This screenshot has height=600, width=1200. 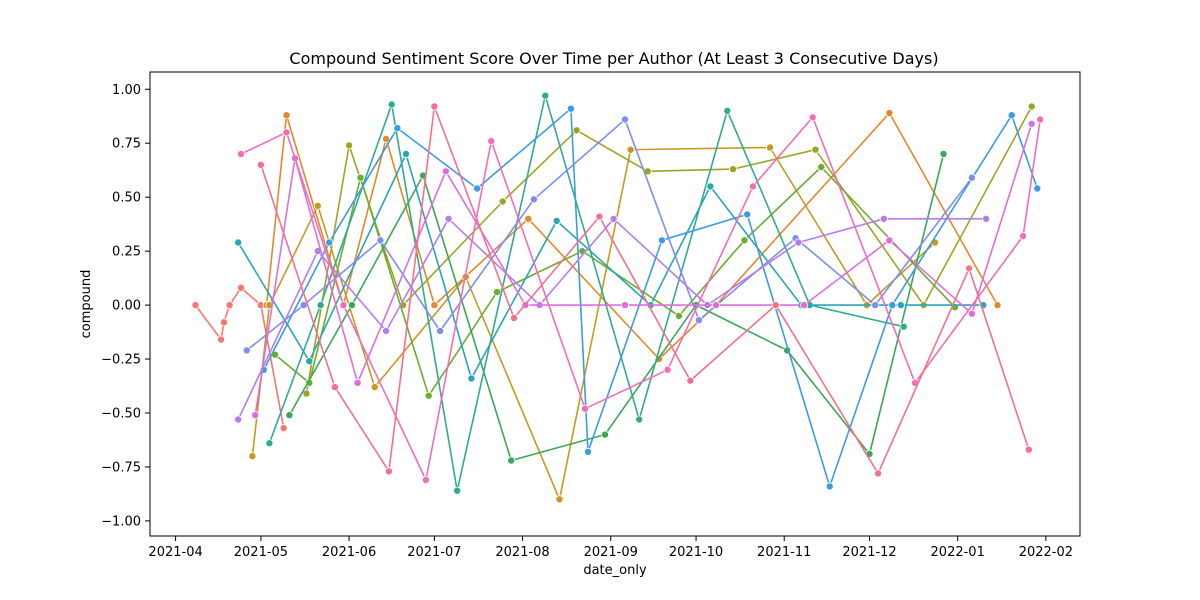 I want to click on y-tick-label: 0.00, so click(x=126, y=306).